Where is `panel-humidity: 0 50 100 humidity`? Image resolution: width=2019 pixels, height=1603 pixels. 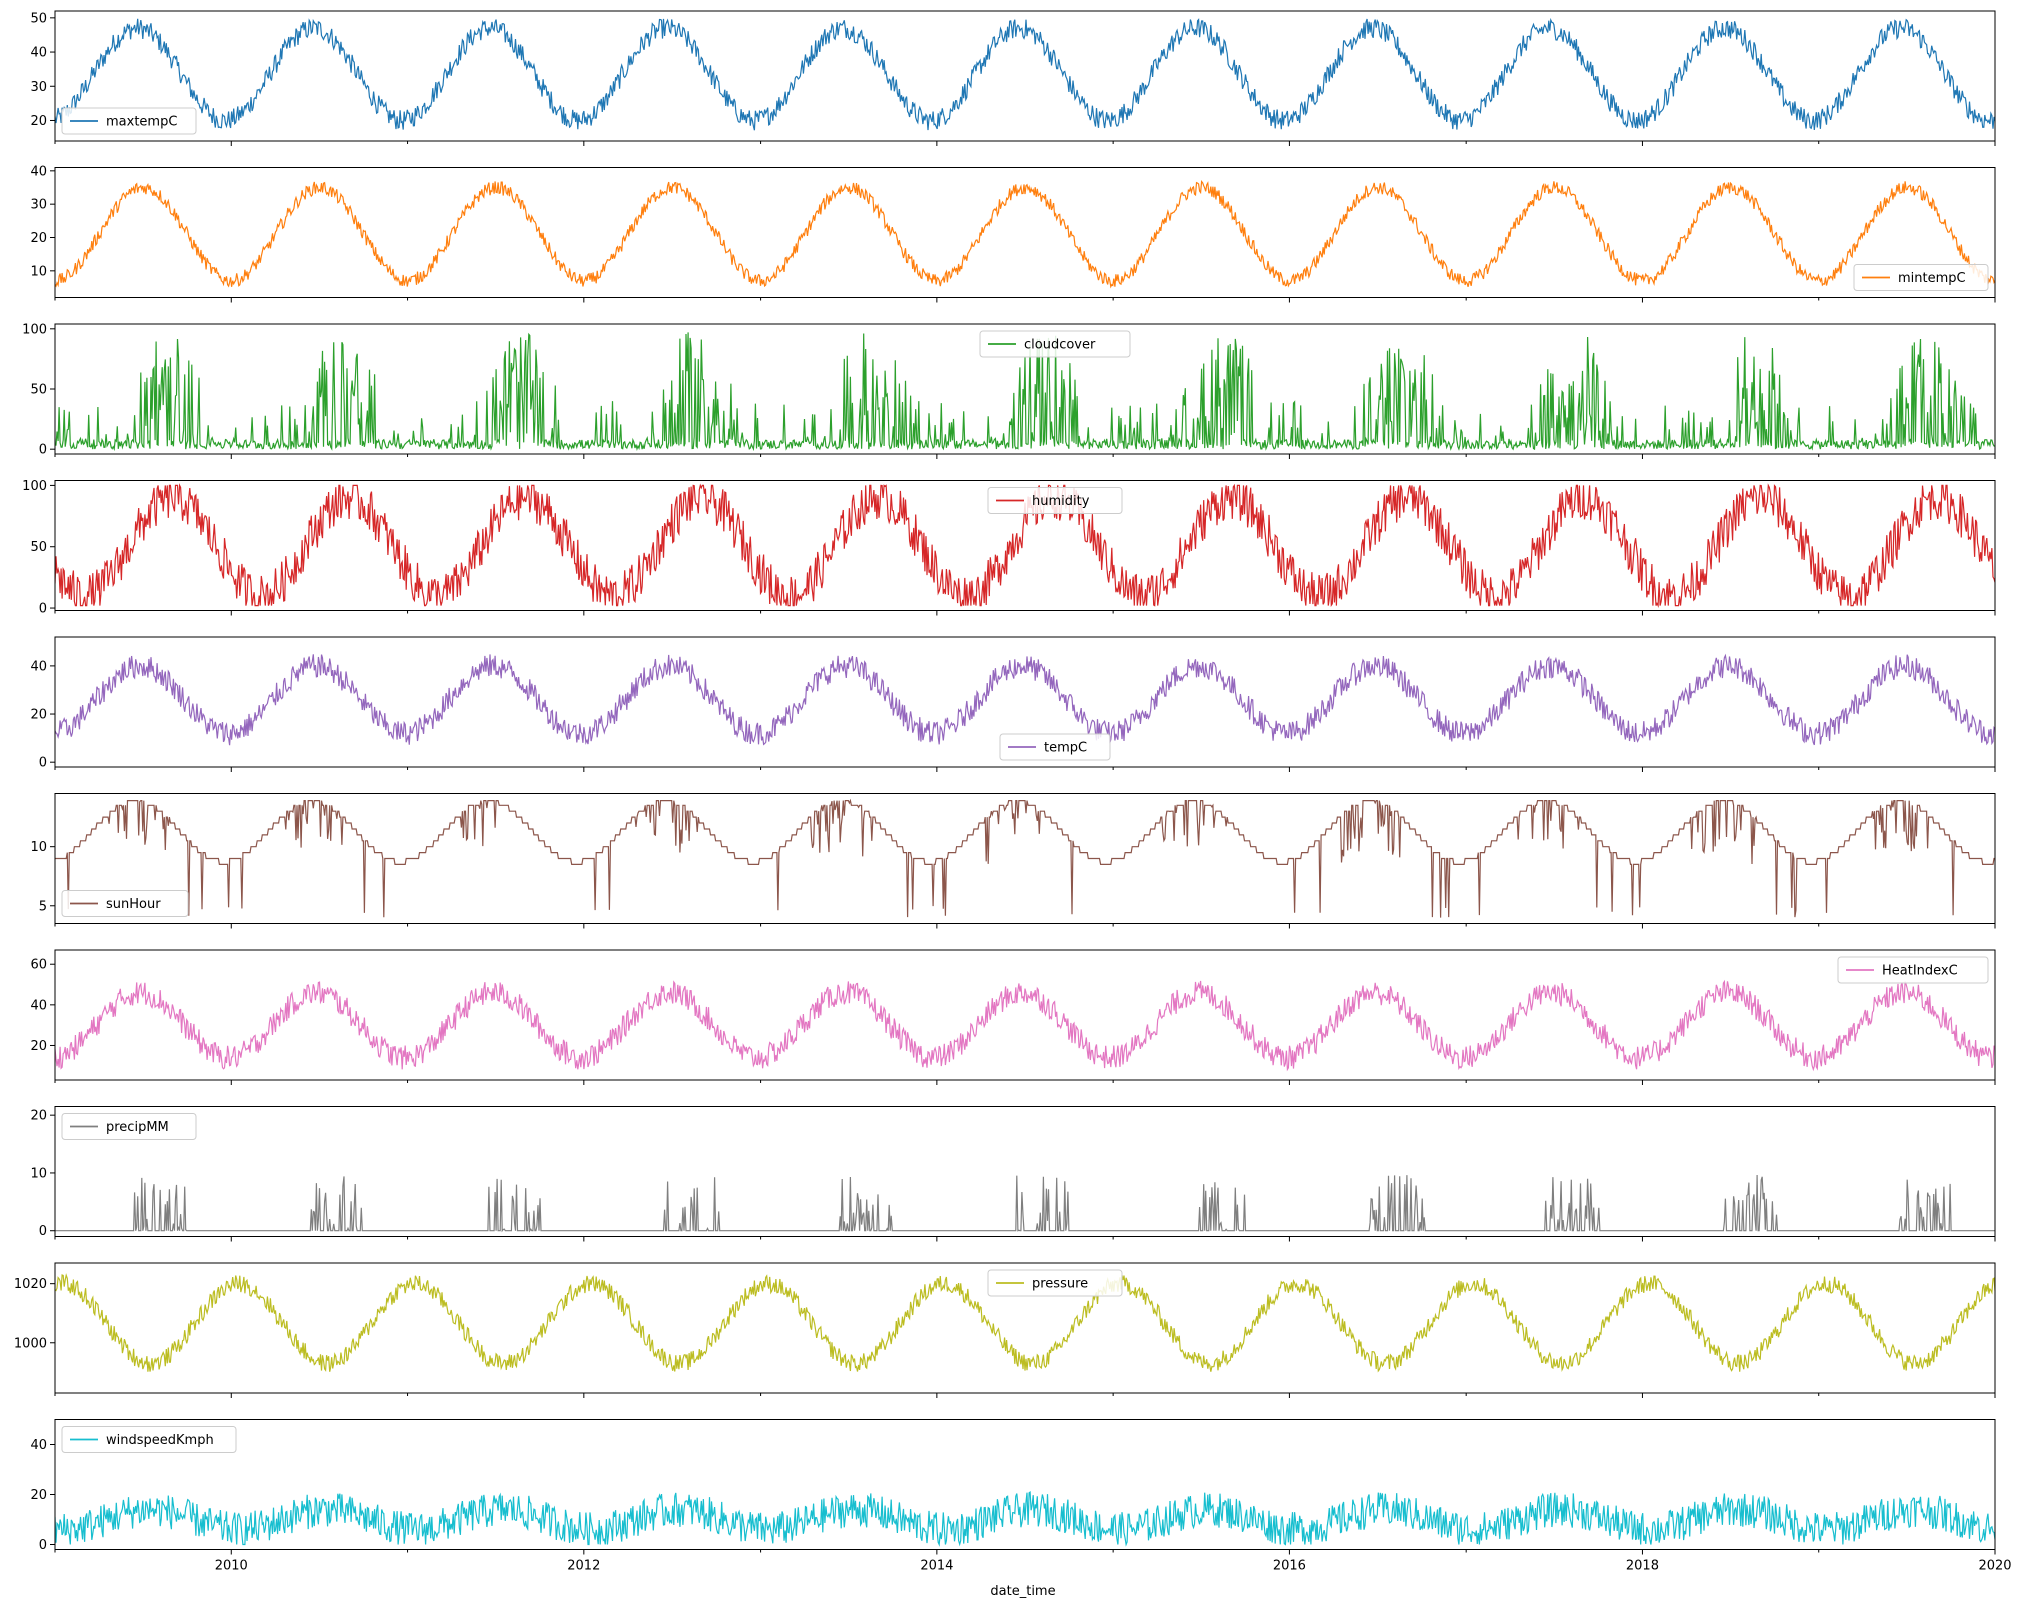 panel-humidity: 0 50 100 humidity is located at coordinates (1009, 548).